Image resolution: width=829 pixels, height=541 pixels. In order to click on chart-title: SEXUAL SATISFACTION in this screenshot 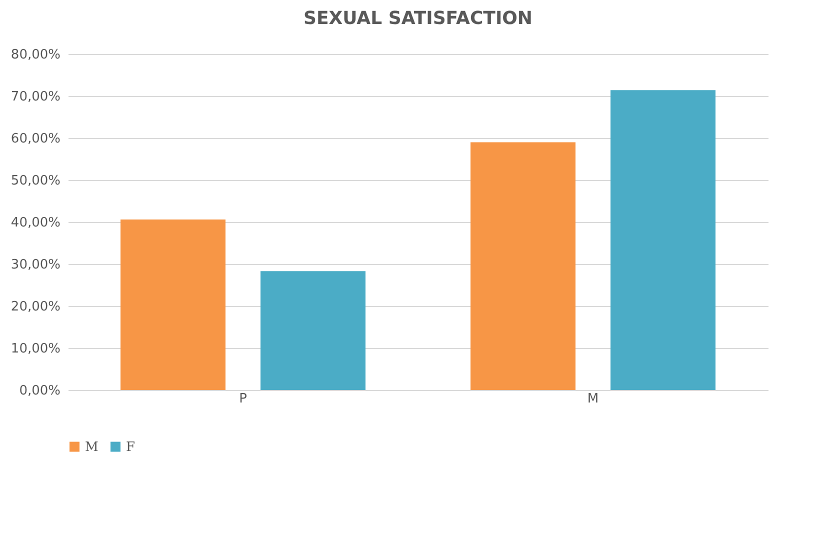, I will do `click(418, 18)`.